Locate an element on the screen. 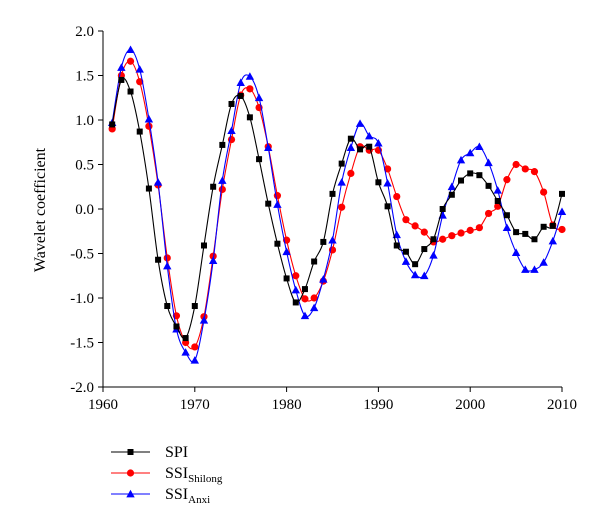 This screenshot has width=600, height=531. y-tick-label: -1.0 is located at coordinates (82, 299).